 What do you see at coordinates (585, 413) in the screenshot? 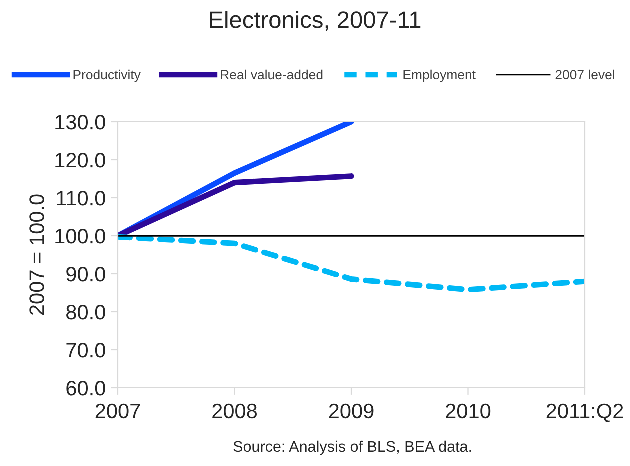
I see `x-tick-label: 2011:Q2` at bounding box center [585, 413].